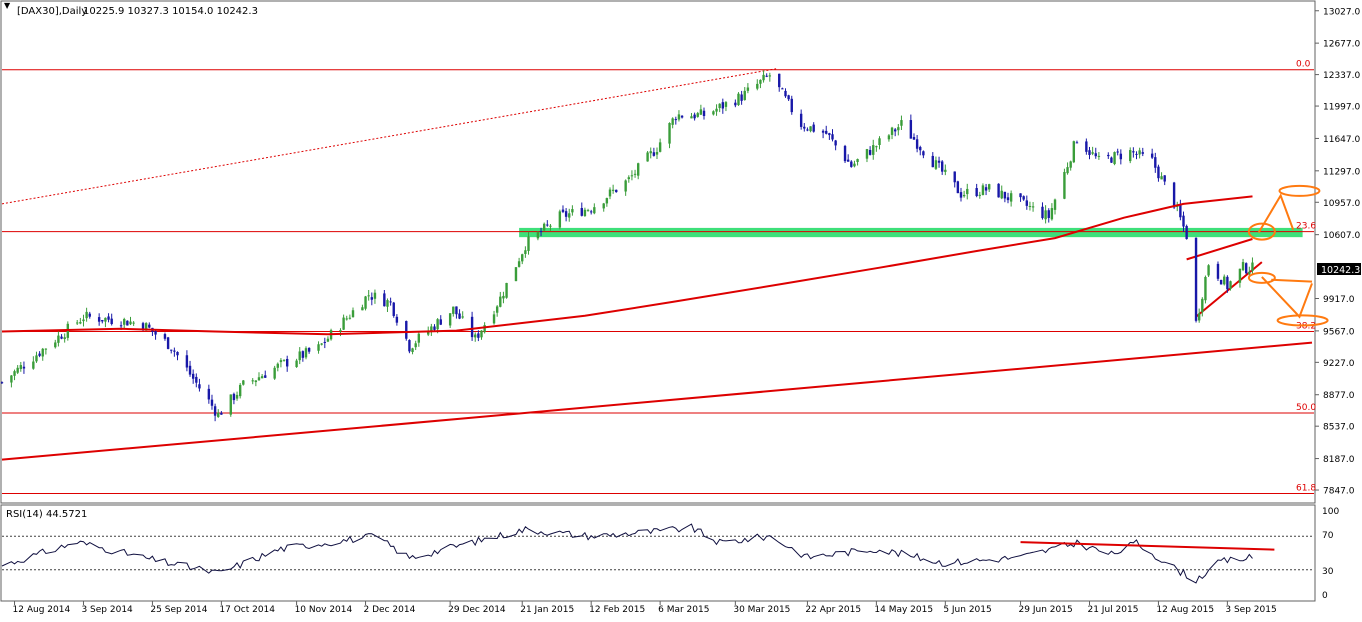  What do you see at coordinates (1339, 492) in the screenshot?
I see `price-axis-label: 7847.0` at bounding box center [1339, 492].